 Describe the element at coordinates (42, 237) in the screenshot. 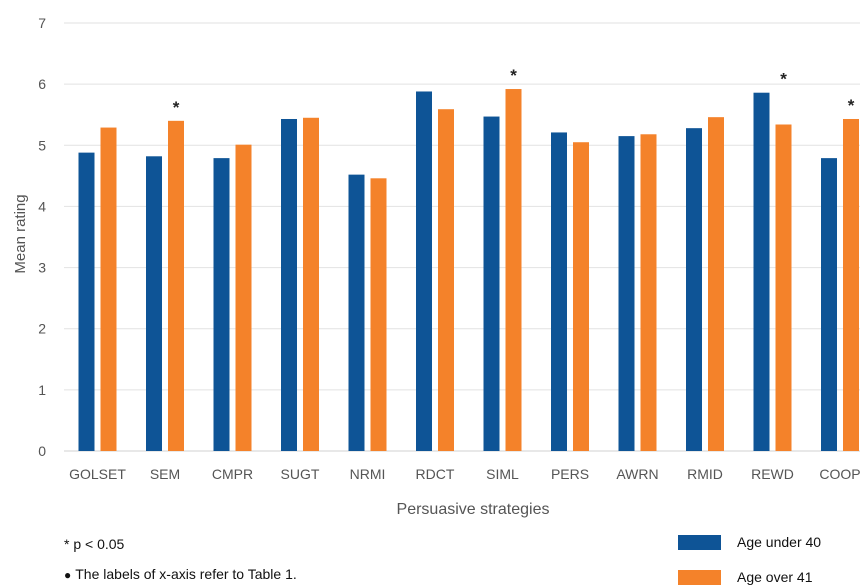

I see `y-axis-ticks: 0 1 2 3 4 5 6 7` at that location.